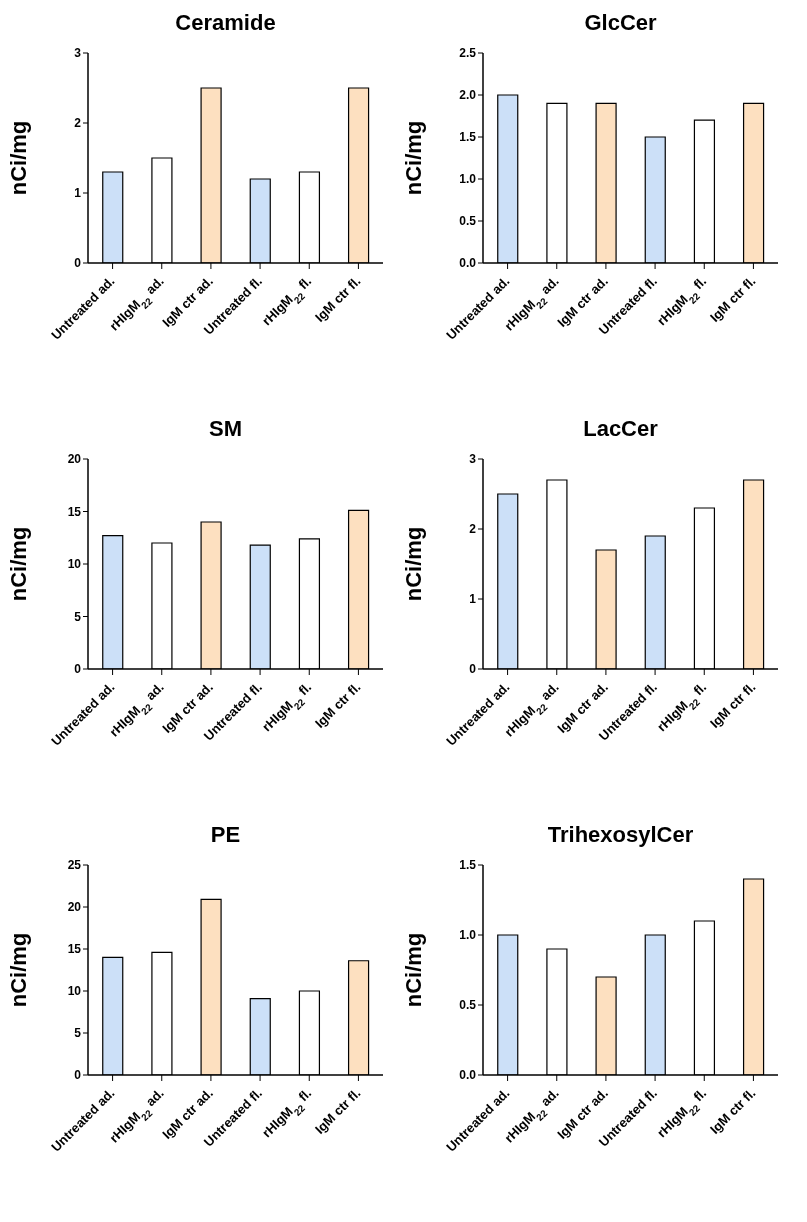 This screenshot has height=1222, width=807. Describe the element at coordinates (225, 429) in the screenshot. I see `chart-title: SM` at that location.